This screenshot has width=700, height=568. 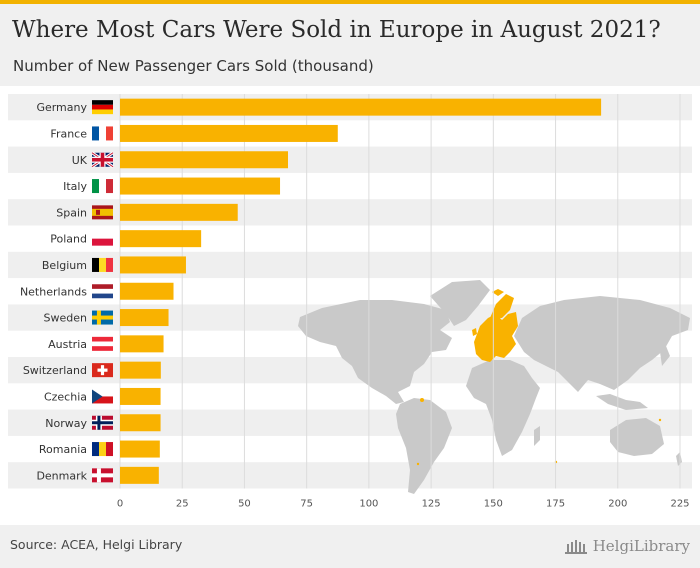 What do you see at coordinates (665, 356) in the screenshot?
I see `map-japan` at bounding box center [665, 356].